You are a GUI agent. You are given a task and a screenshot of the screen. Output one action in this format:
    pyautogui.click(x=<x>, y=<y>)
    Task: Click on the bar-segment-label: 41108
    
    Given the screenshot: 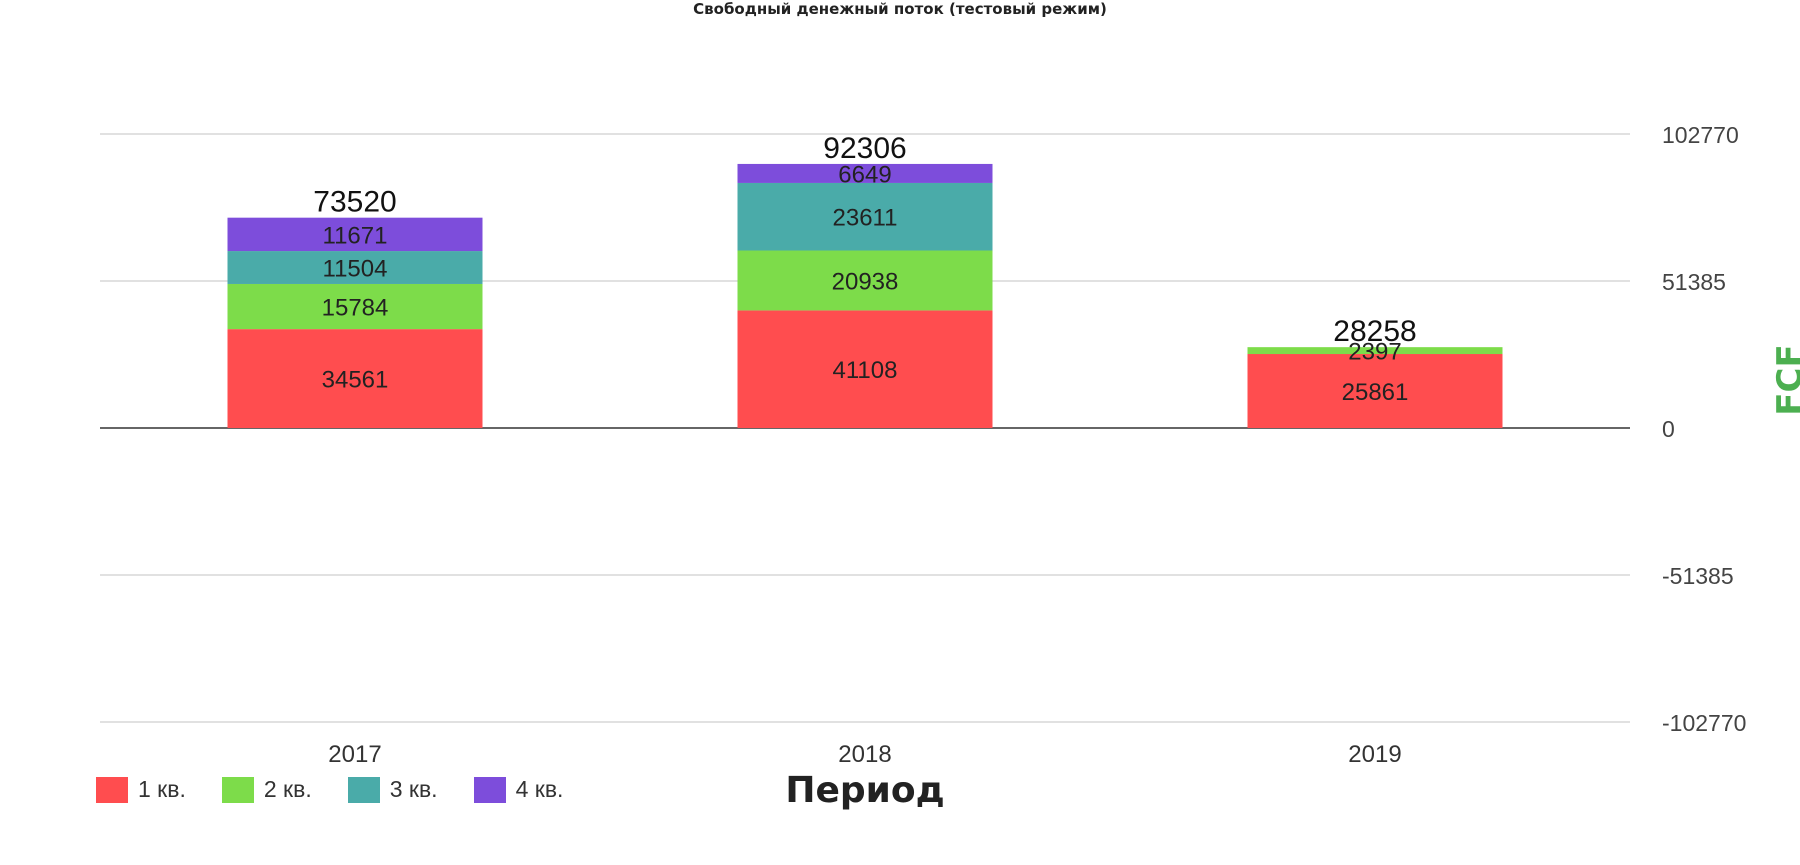 What is the action you would take?
    pyautogui.click(x=865, y=370)
    